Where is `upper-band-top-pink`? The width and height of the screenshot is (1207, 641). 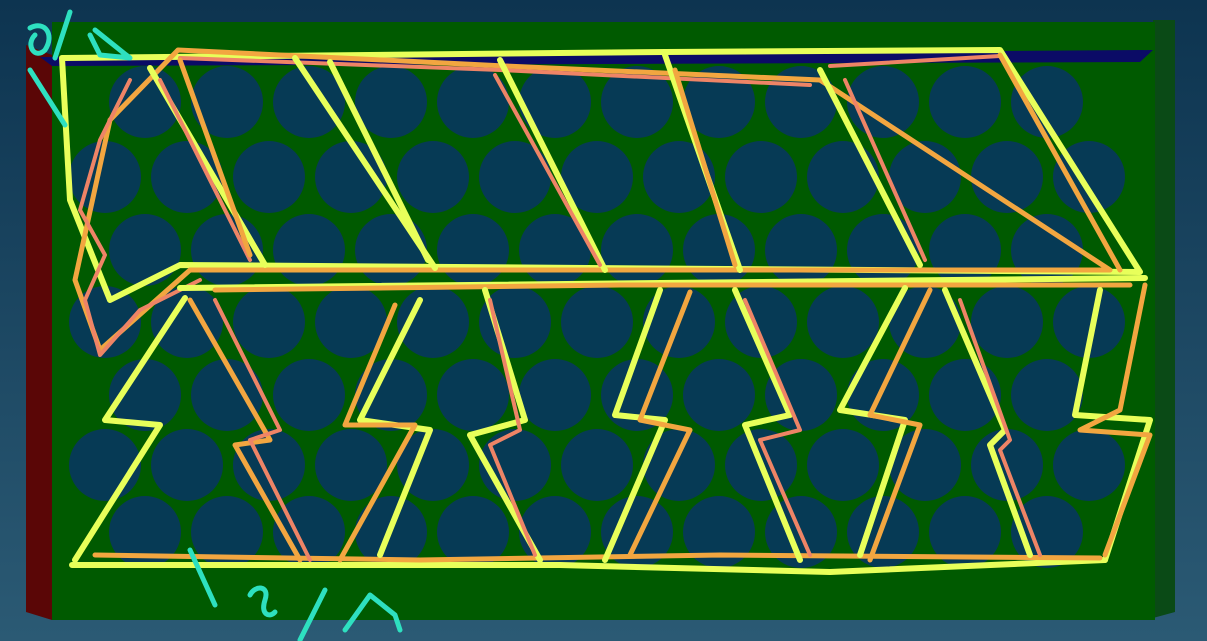
upper-band-top-pink is located at coordinates (590, 70).